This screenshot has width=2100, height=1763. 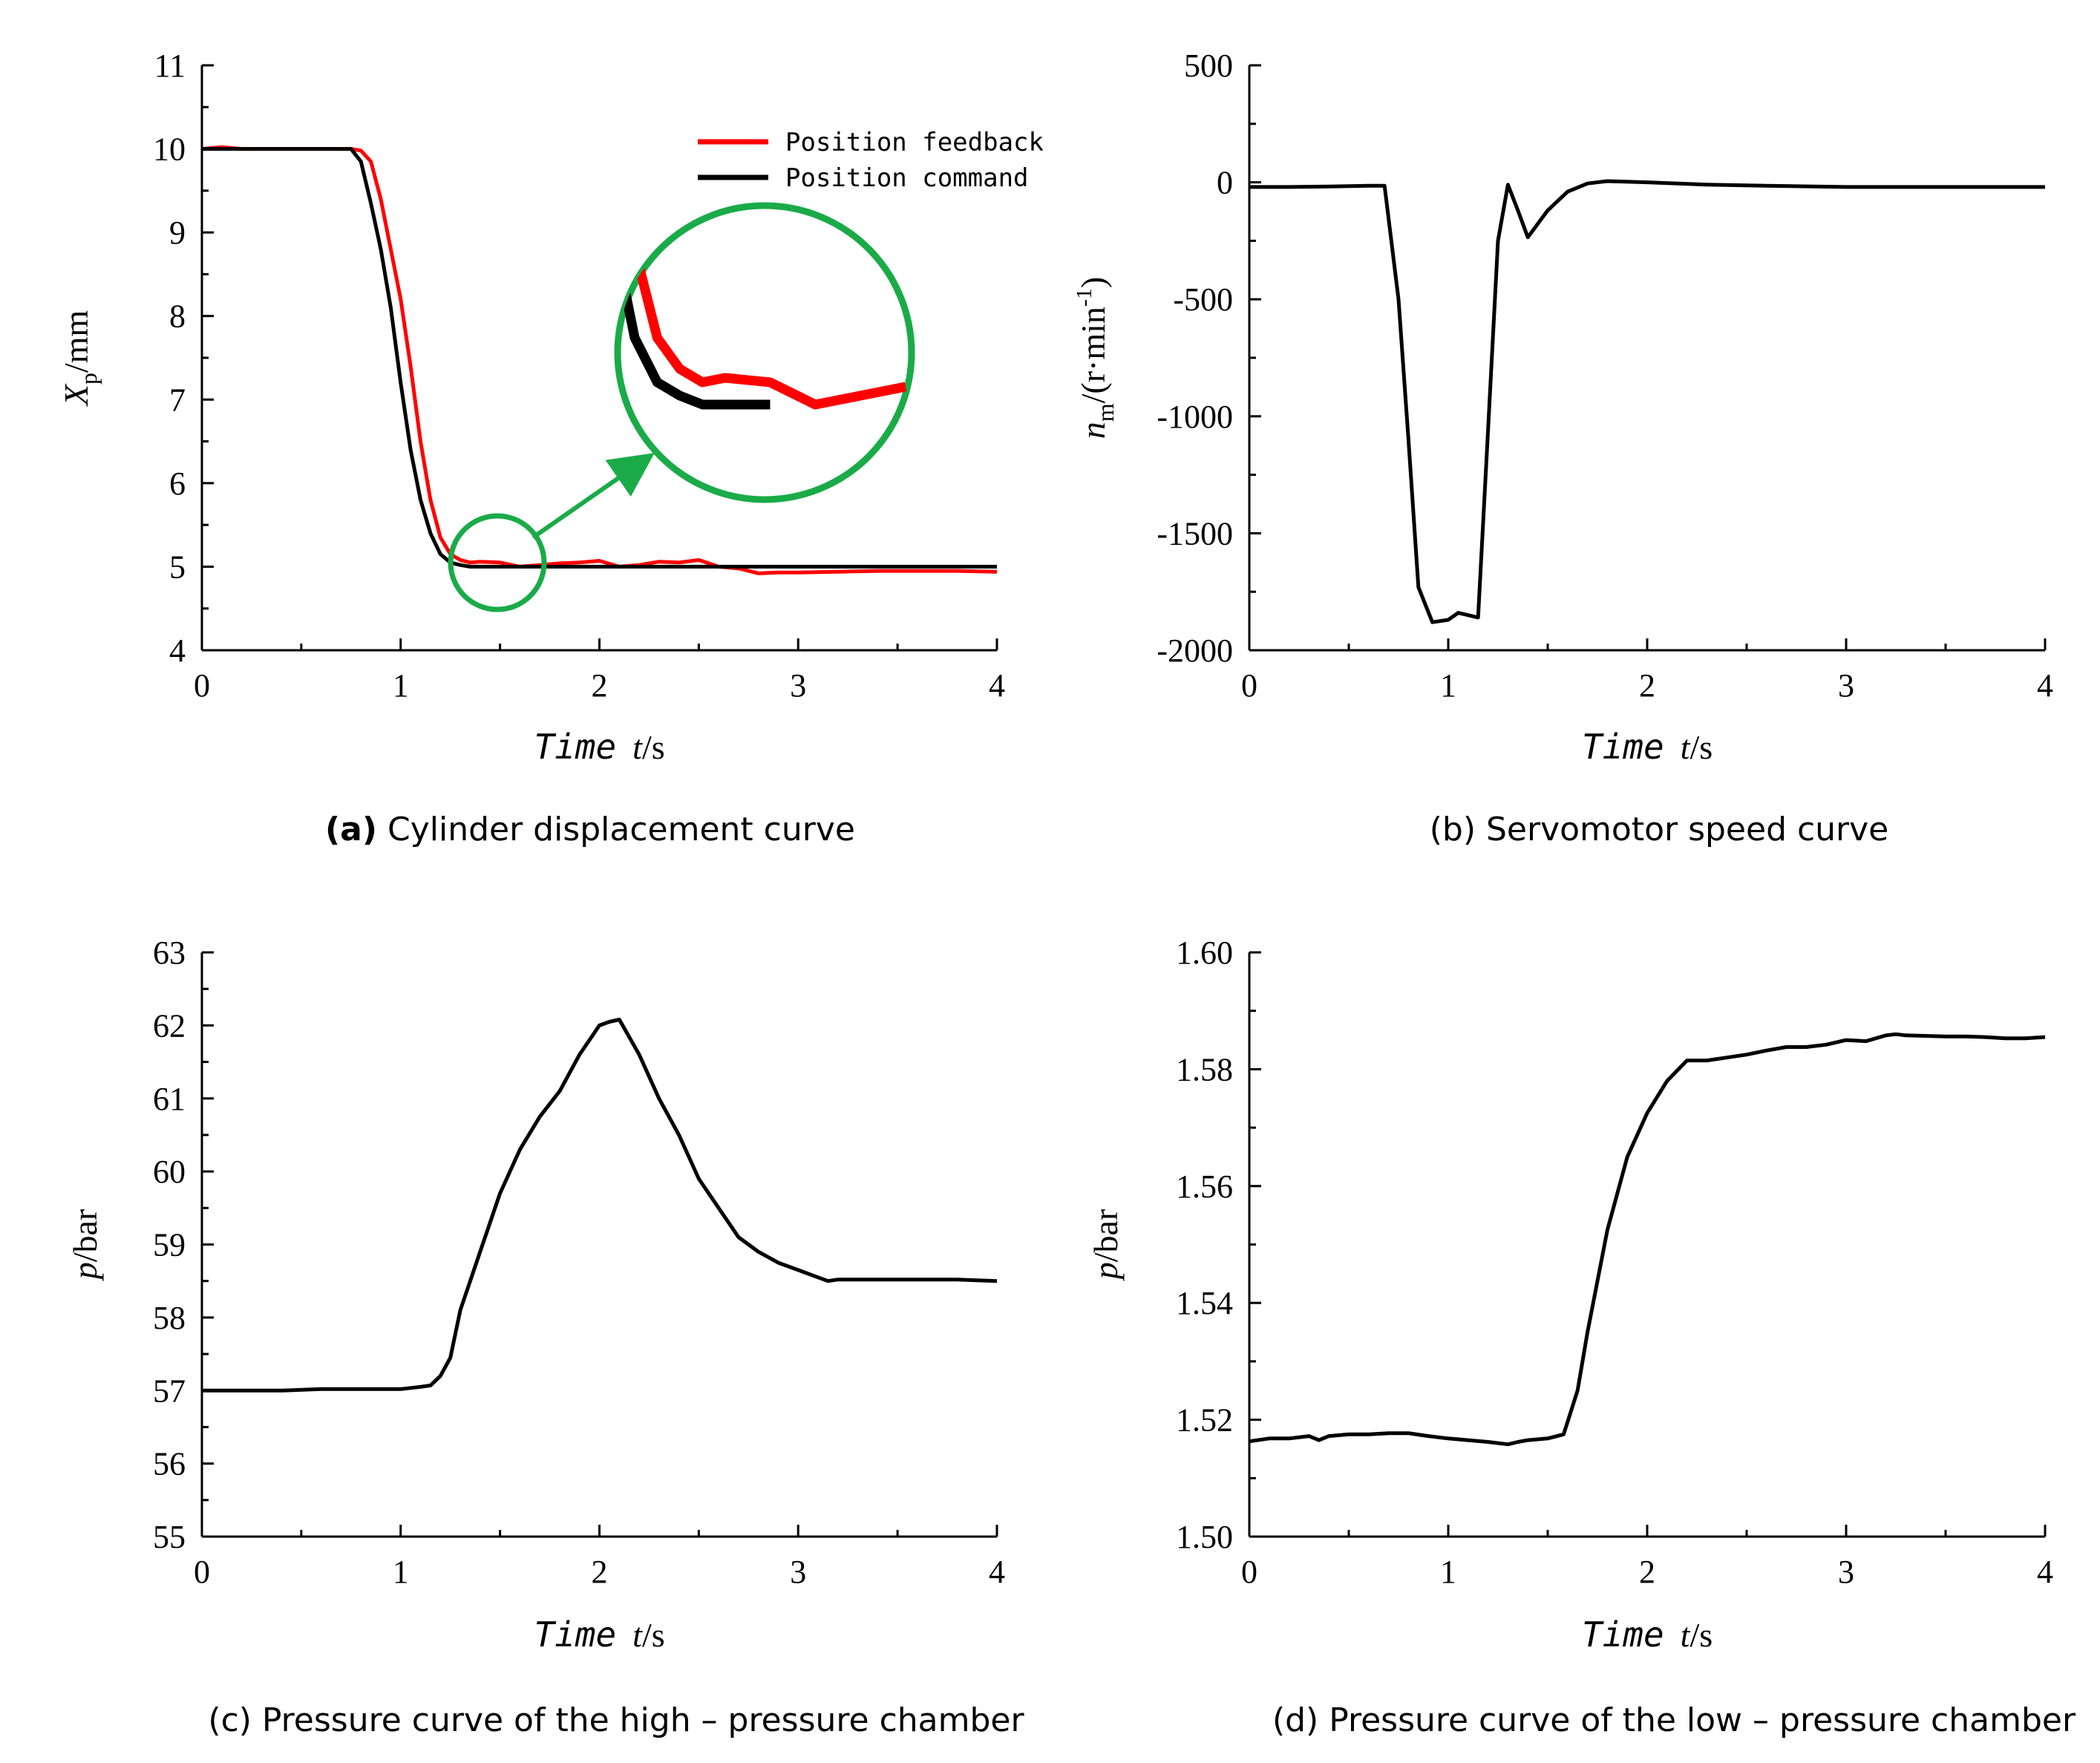 What do you see at coordinates (1095, 358) in the screenshot?
I see `y-axis-label: nm/(r·min-1)` at bounding box center [1095, 358].